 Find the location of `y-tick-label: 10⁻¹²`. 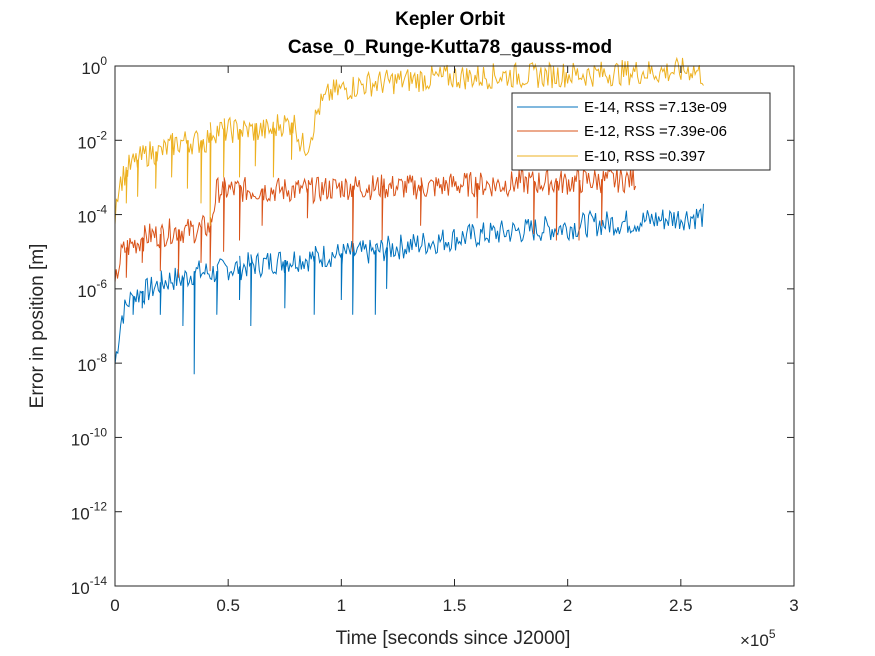

y-tick-label: 10⁻¹² is located at coordinates (89, 512).